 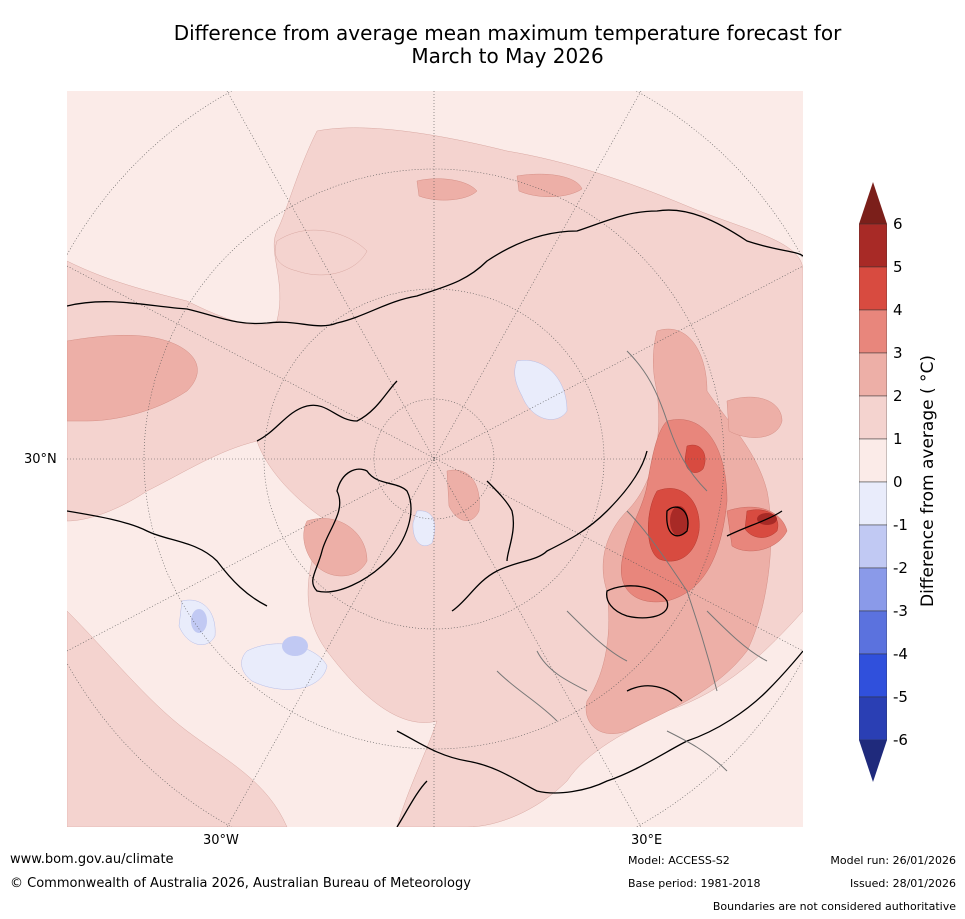 What do you see at coordinates (900, 654) in the screenshot?
I see `colorbar-tick-10: -4` at bounding box center [900, 654].